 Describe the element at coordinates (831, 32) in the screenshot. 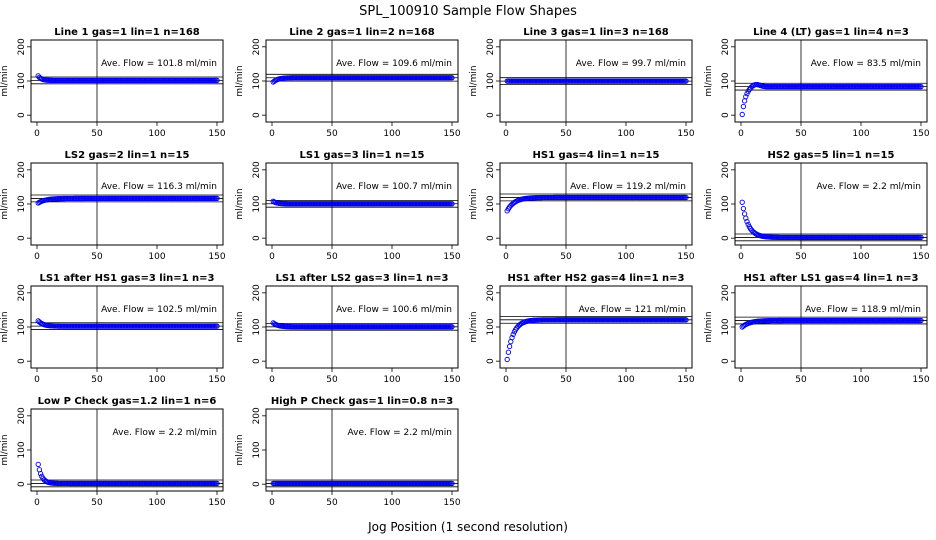

I see `panel-title: Line 4 (LT) gas=1 lin=4 n=3` at that location.